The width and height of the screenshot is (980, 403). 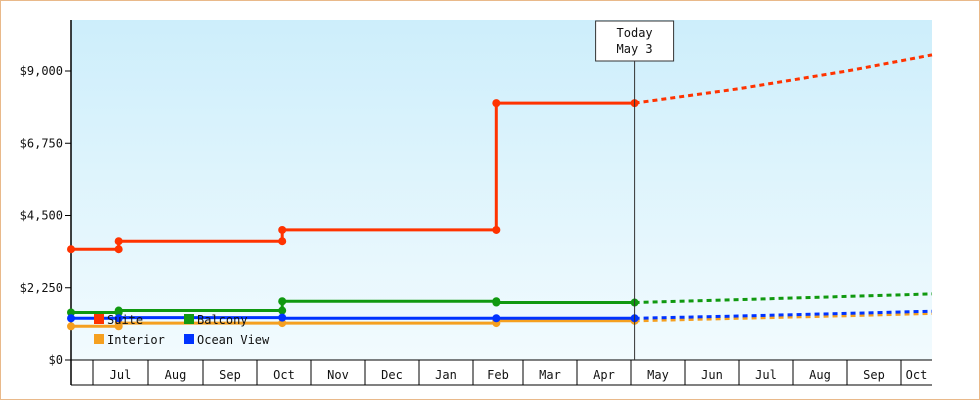 I want to click on y-tick-label: $9,000, so click(x=41, y=71).